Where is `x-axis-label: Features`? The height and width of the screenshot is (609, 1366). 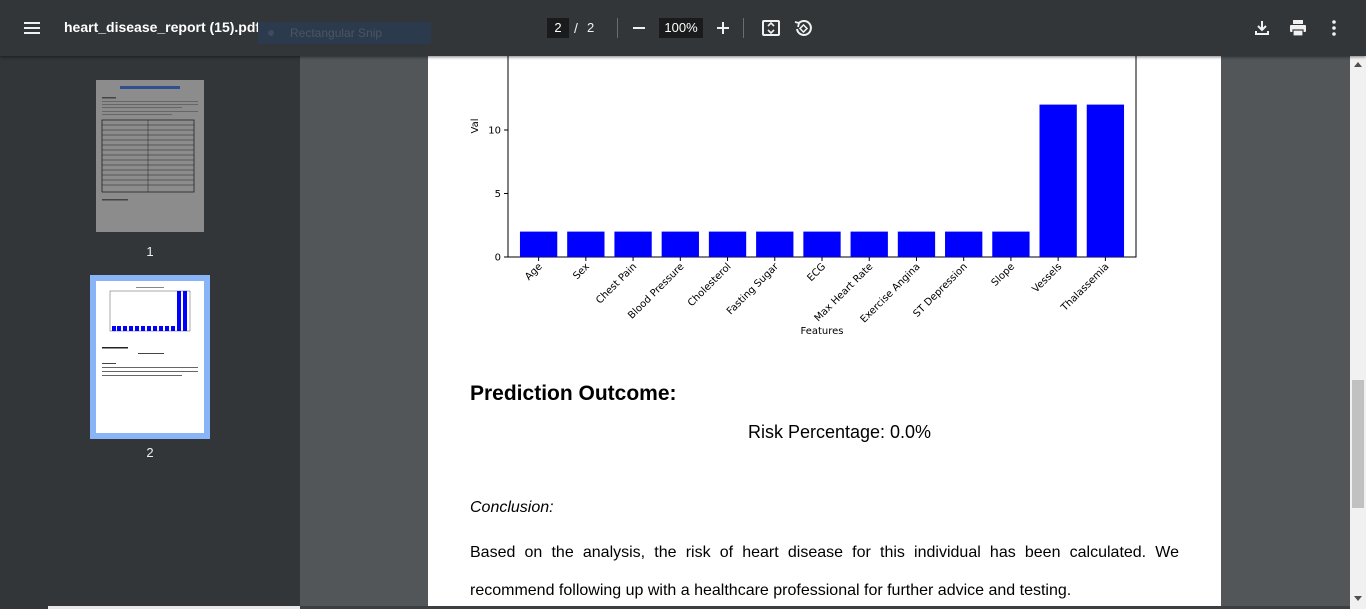
x-axis-label: Features is located at coordinates (822, 331).